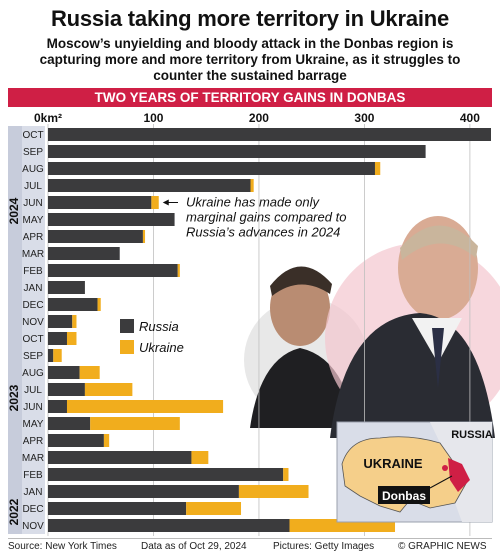 Image resolution: width=500 pixels, height=559 pixels. I want to click on page-title: Russia taking more territory in Ukraine, so click(250, 18).